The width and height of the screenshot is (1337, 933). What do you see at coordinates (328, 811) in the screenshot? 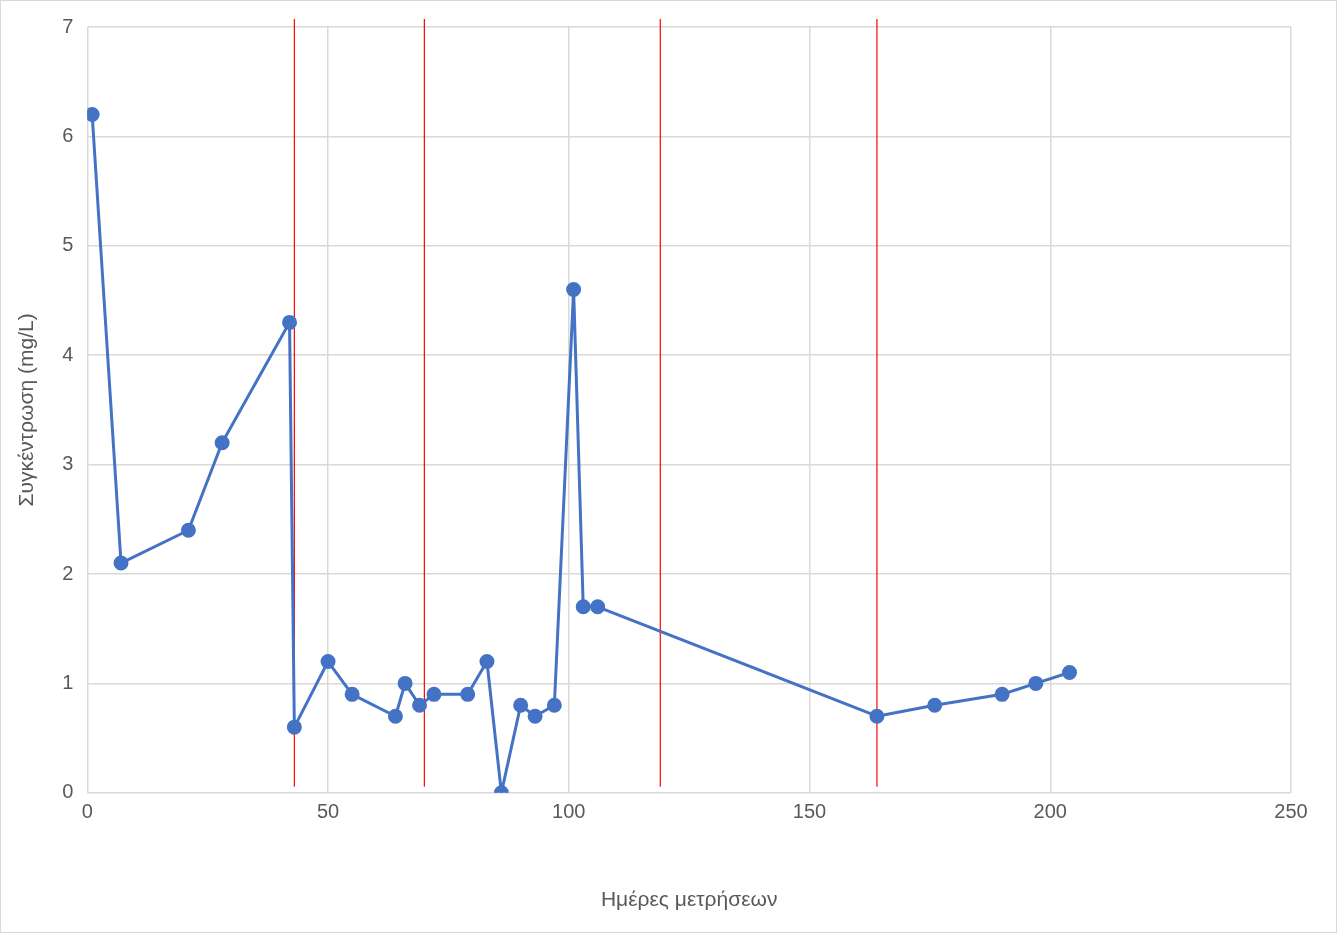
I see `x-tick-label: 50` at bounding box center [328, 811].